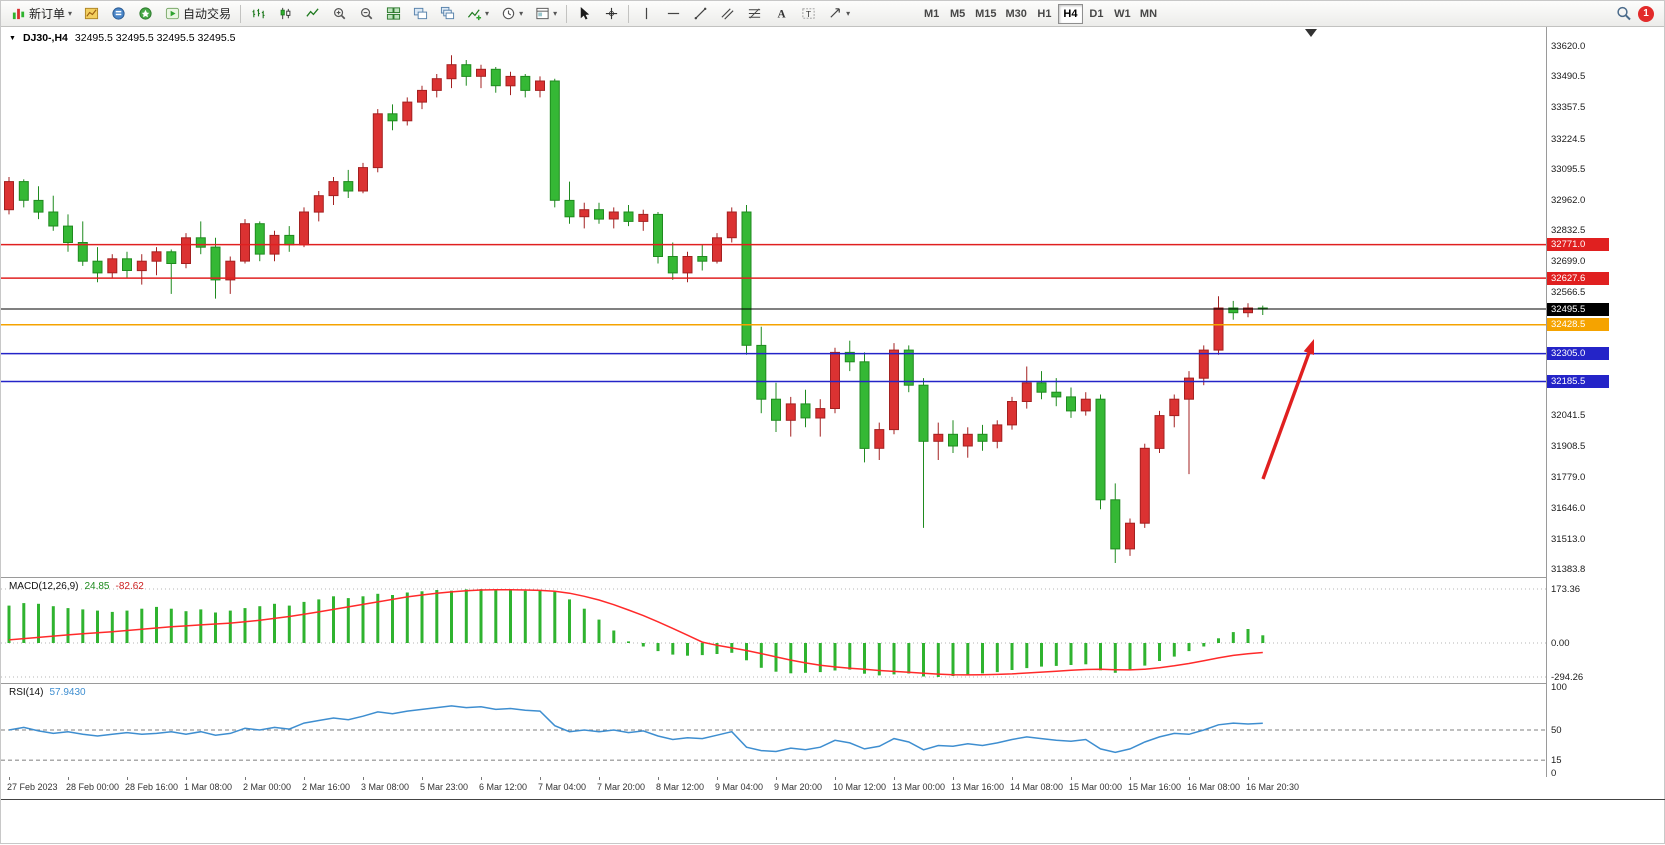 This screenshot has width=1665, height=845. Describe the element at coordinates (1122, 14) in the screenshot. I see `timeframe-button-w1: W1` at that location.